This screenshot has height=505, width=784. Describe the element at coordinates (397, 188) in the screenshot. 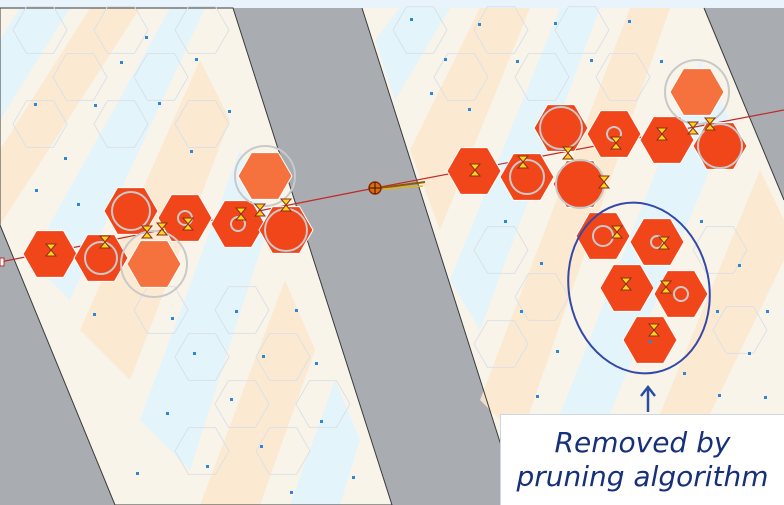

I see `vertex-crosshair-icon` at that location.